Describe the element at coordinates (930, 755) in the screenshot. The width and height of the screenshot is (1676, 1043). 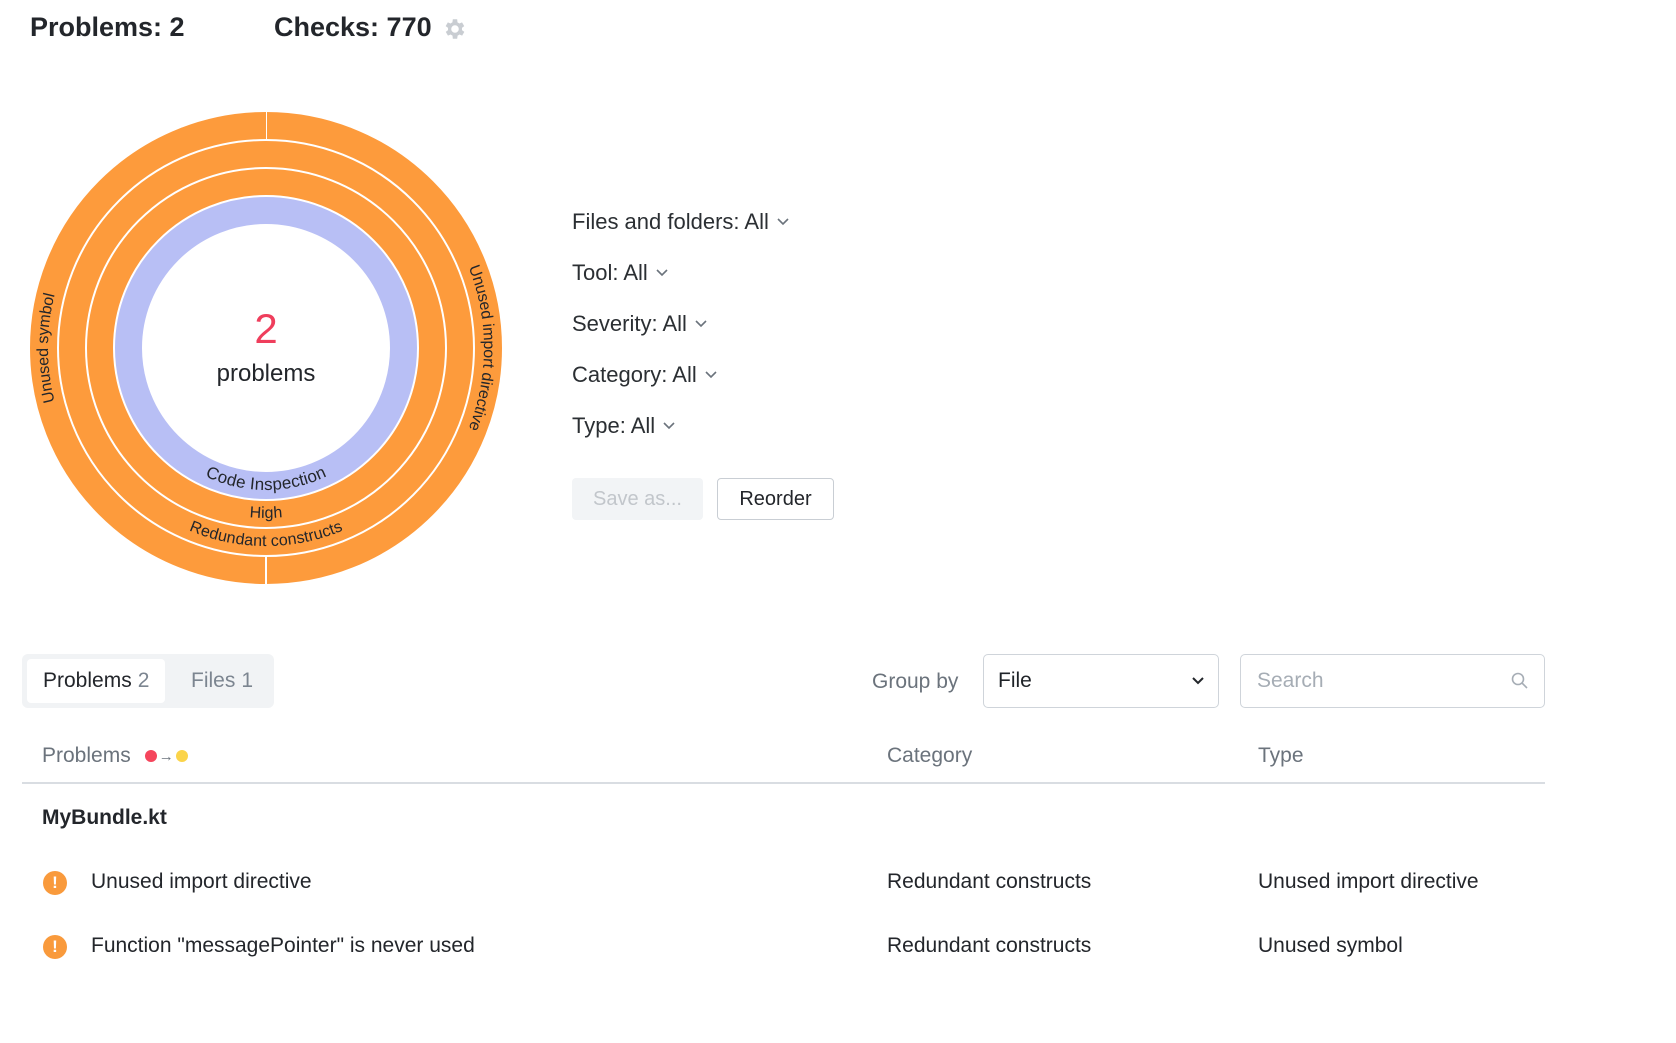
I see `column-header-category: Category` at that location.